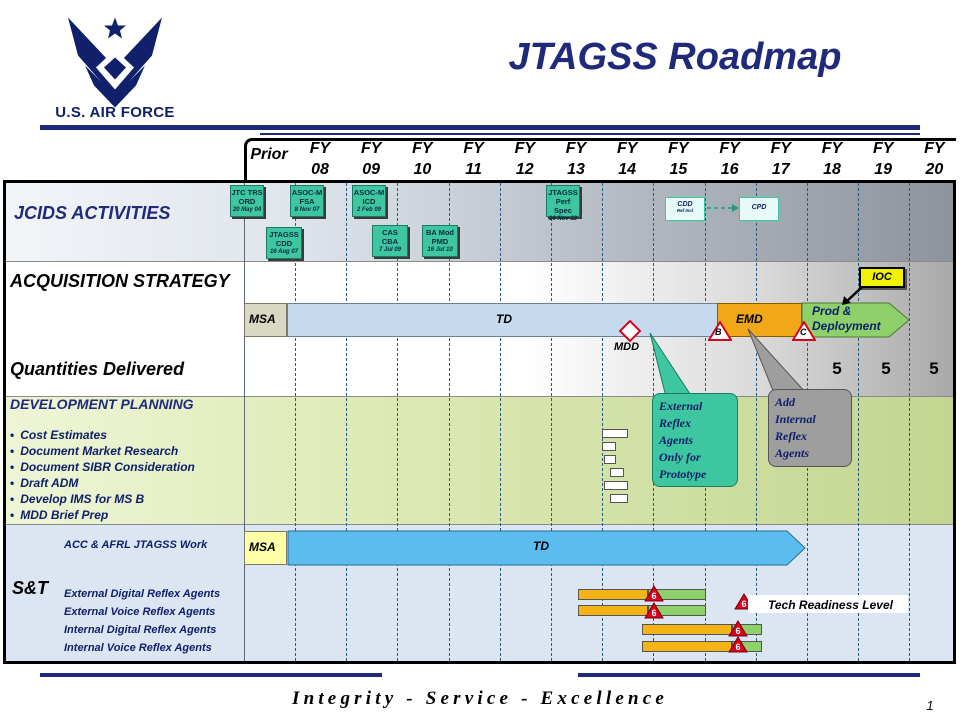 This screenshot has height=720, width=960. What do you see at coordinates (102, 467) in the screenshot?
I see `list-item: Document SIBR Consideration` at bounding box center [102, 467].